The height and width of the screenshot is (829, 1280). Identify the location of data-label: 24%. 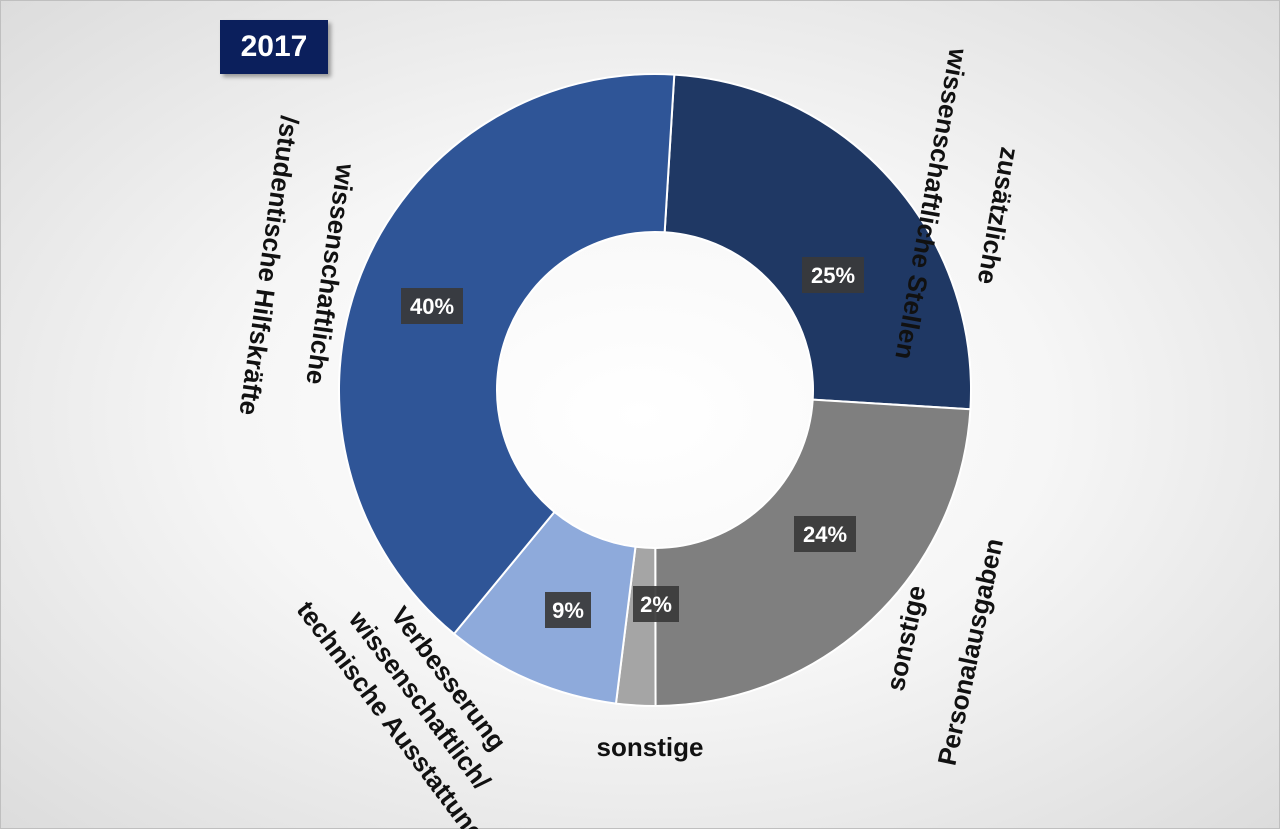
(825, 534).